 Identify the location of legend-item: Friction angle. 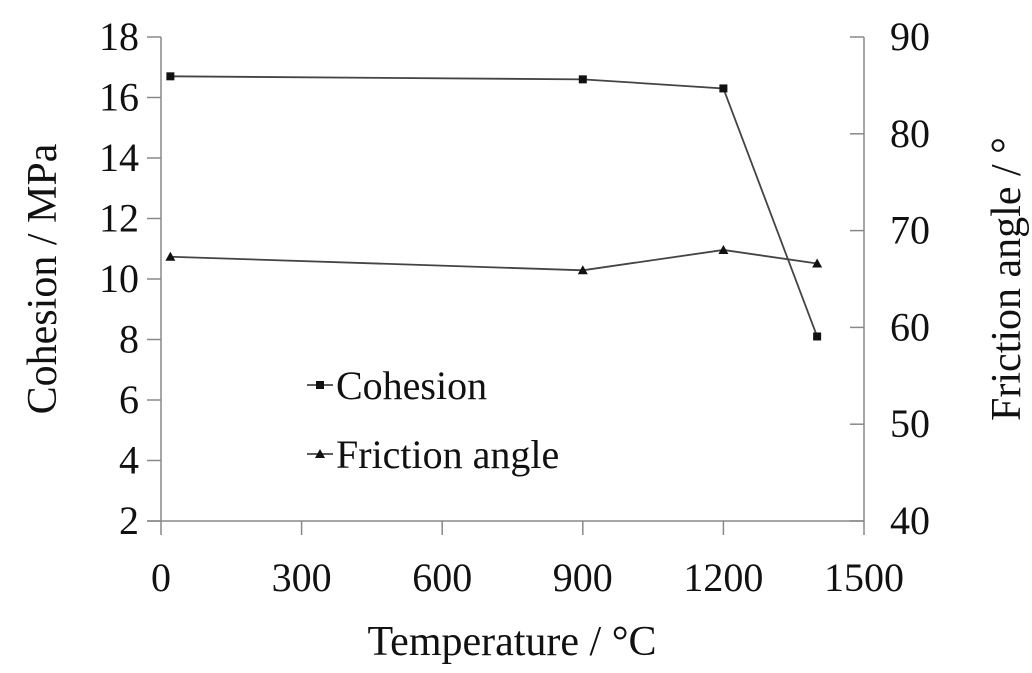
(433, 454).